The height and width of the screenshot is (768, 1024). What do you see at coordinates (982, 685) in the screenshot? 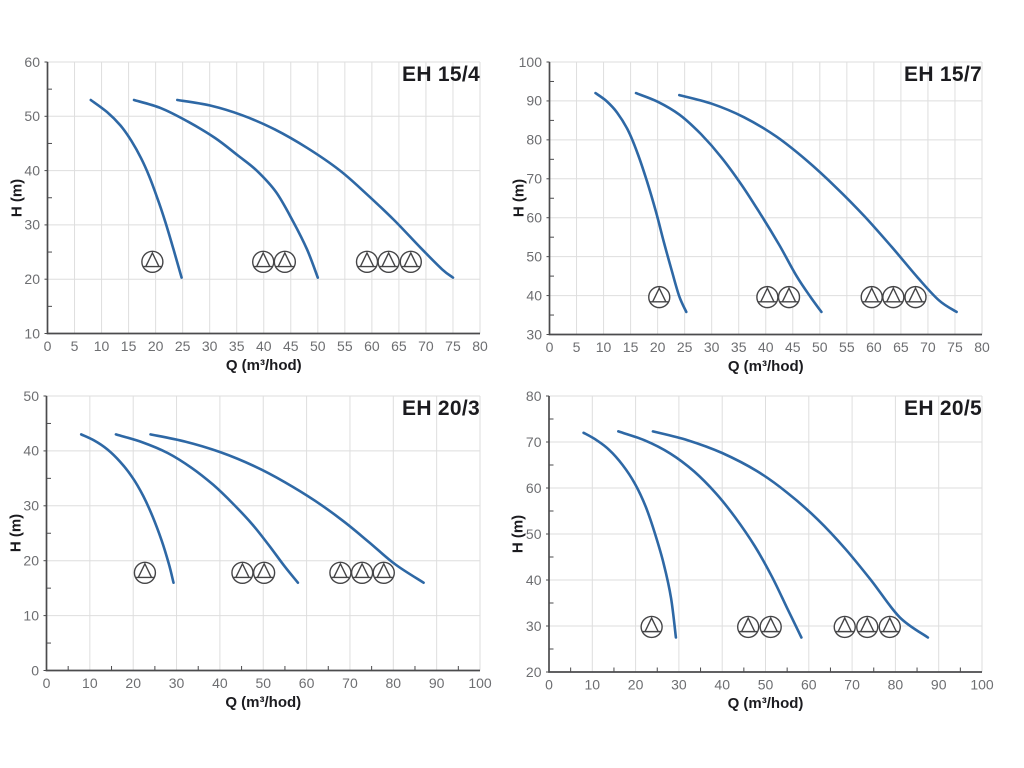
I see `x-tick-label: 100` at bounding box center [982, 685].